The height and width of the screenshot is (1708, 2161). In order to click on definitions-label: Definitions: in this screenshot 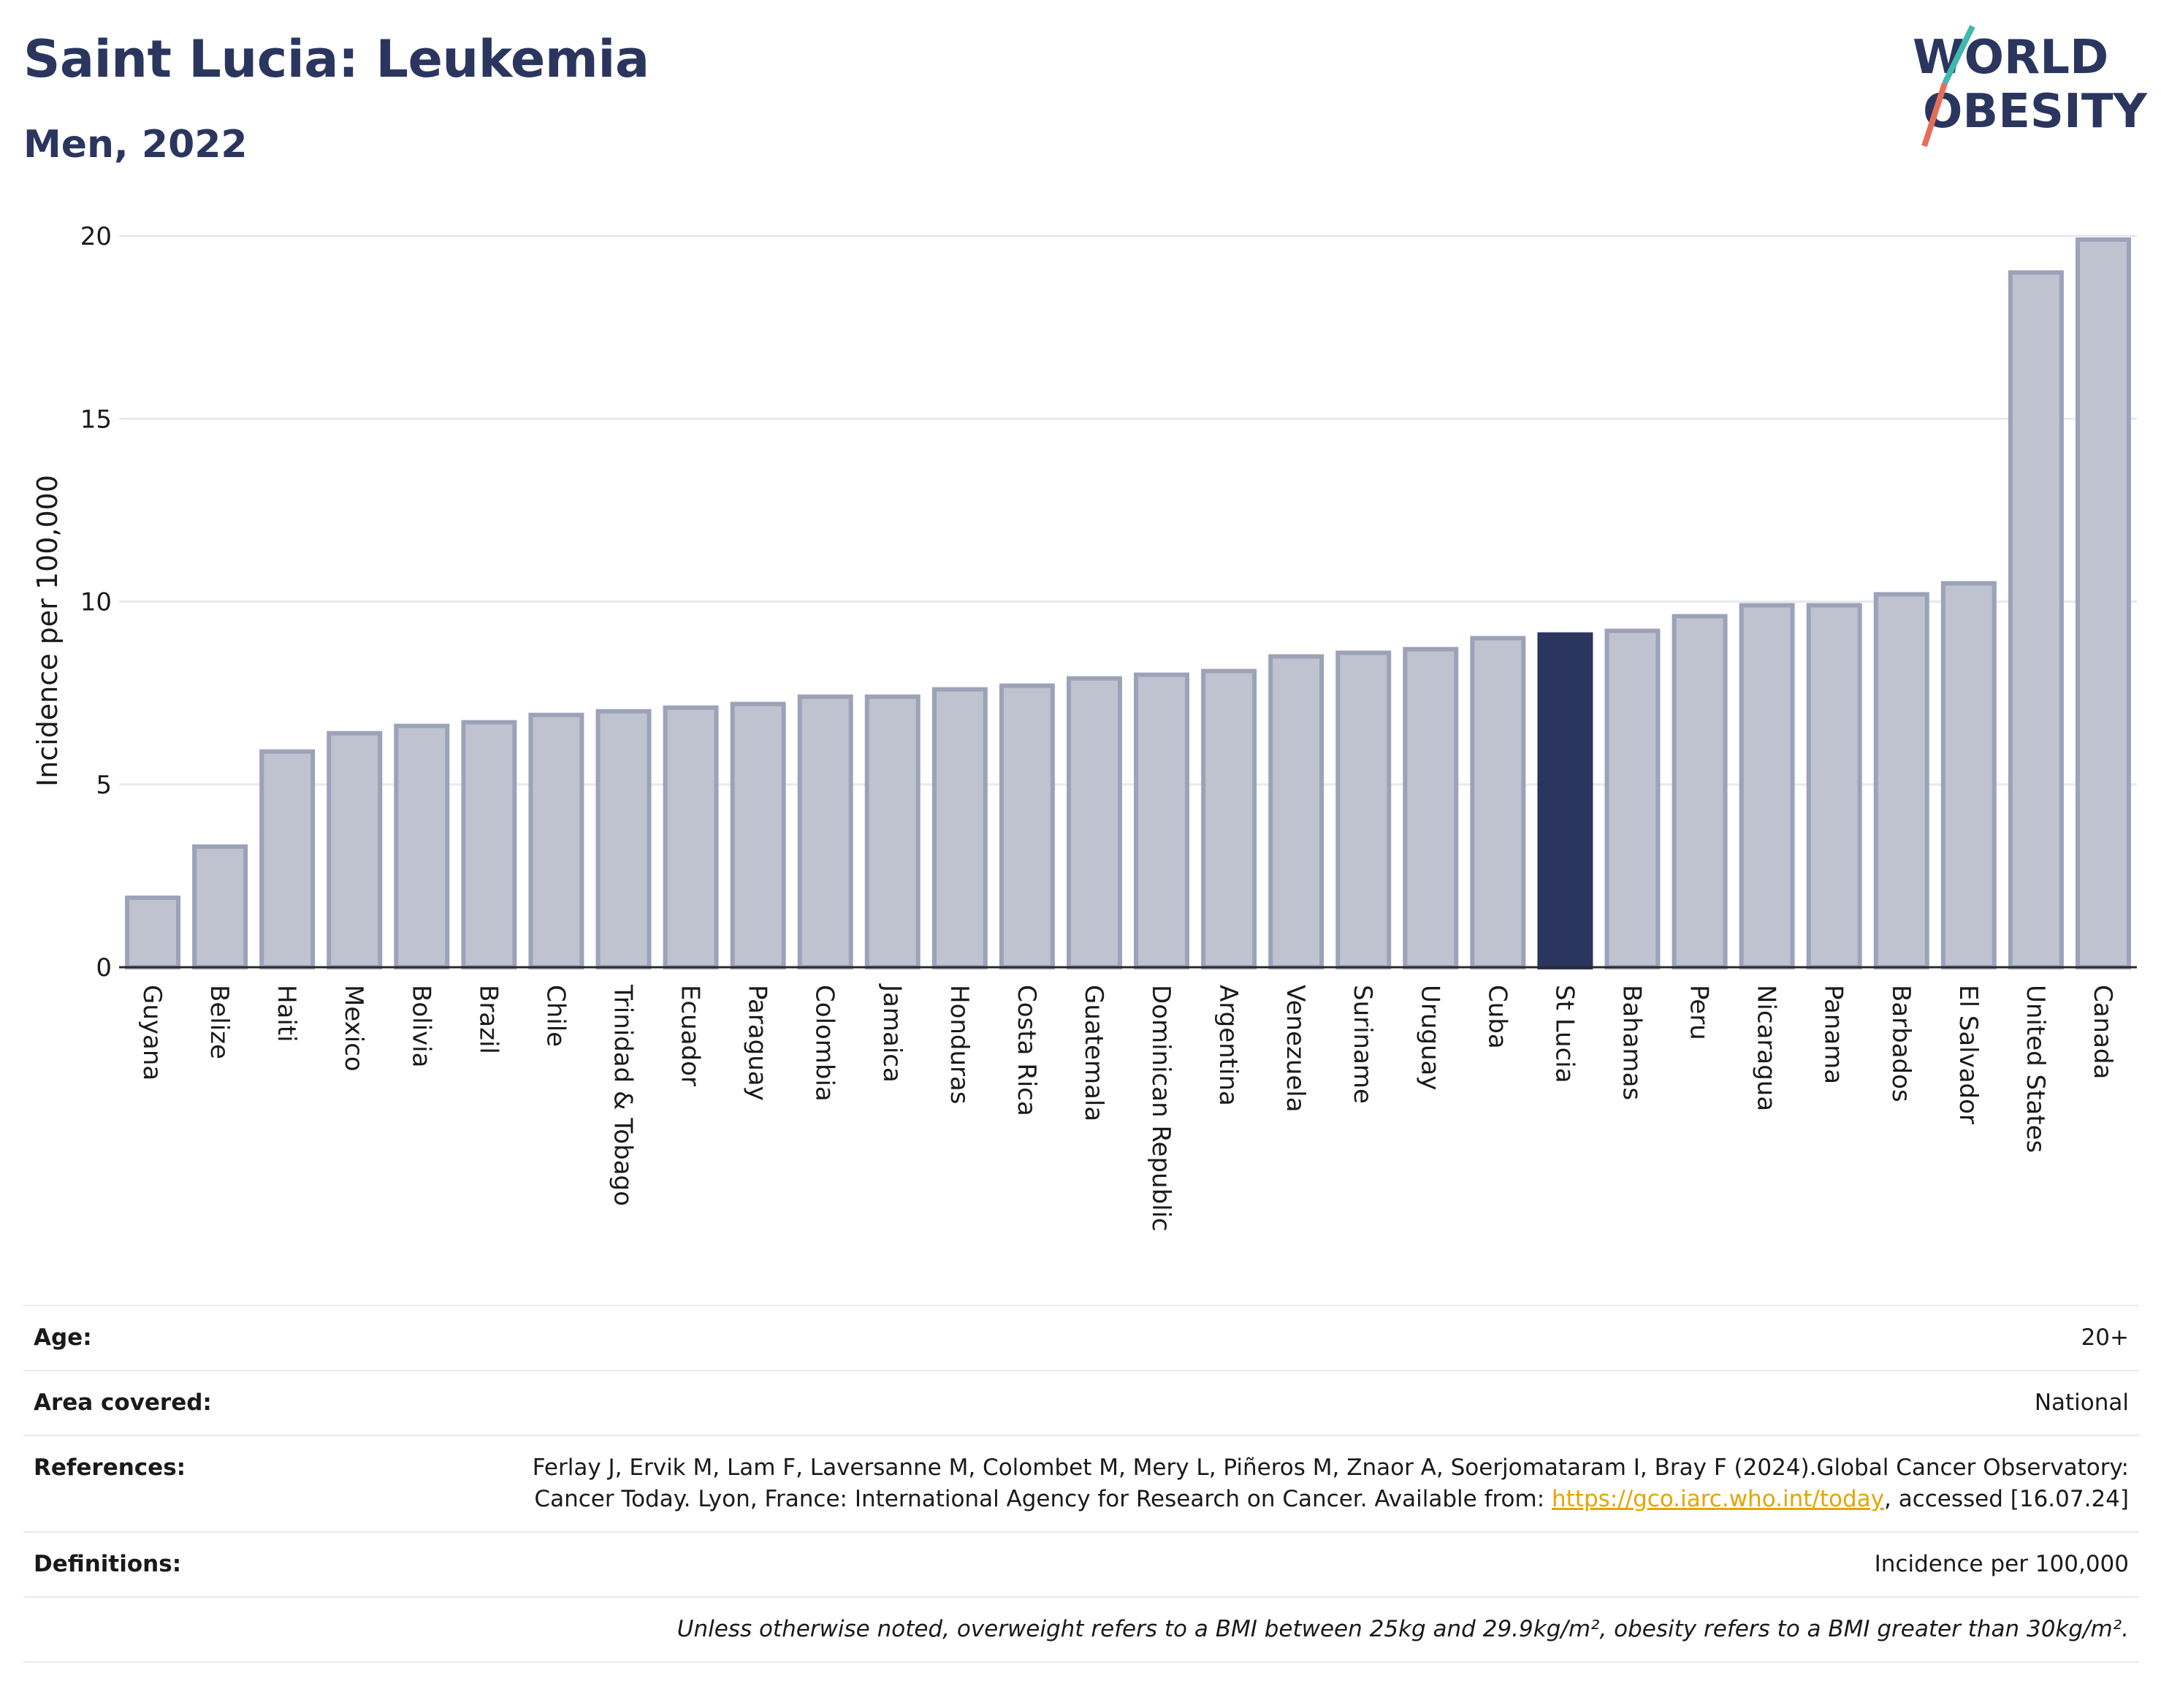, I will do `click(108, 1564)`.